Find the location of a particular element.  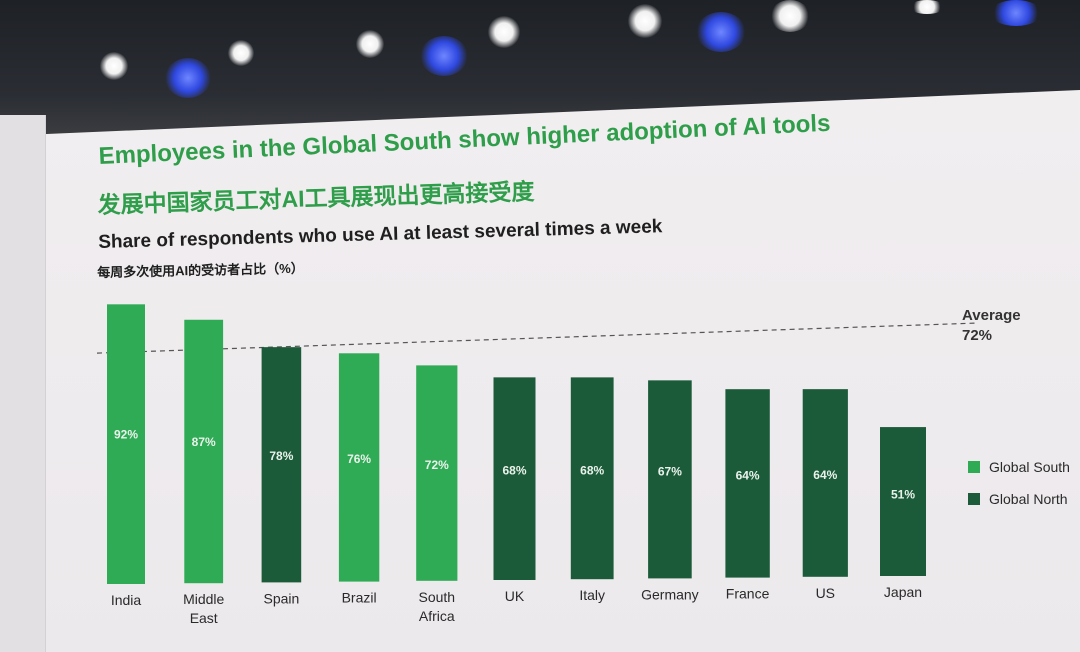

bar-value-label: 87% is located at coordinates (204, 442).